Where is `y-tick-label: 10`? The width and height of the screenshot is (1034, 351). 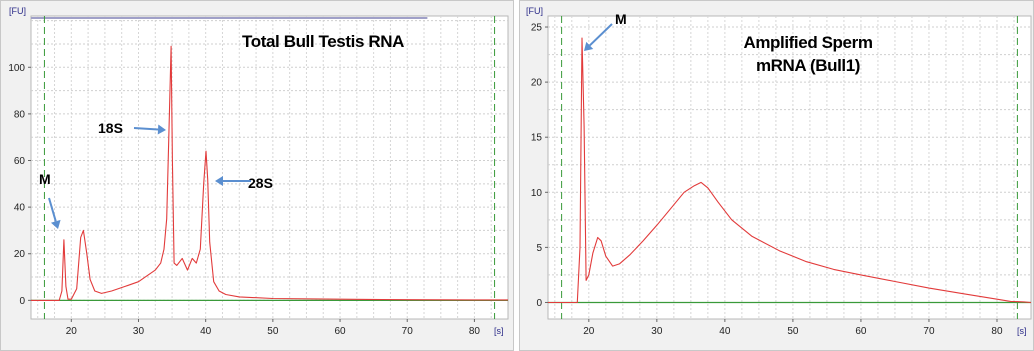 y-tick-label: 10 is located at coordinates (537, 193).